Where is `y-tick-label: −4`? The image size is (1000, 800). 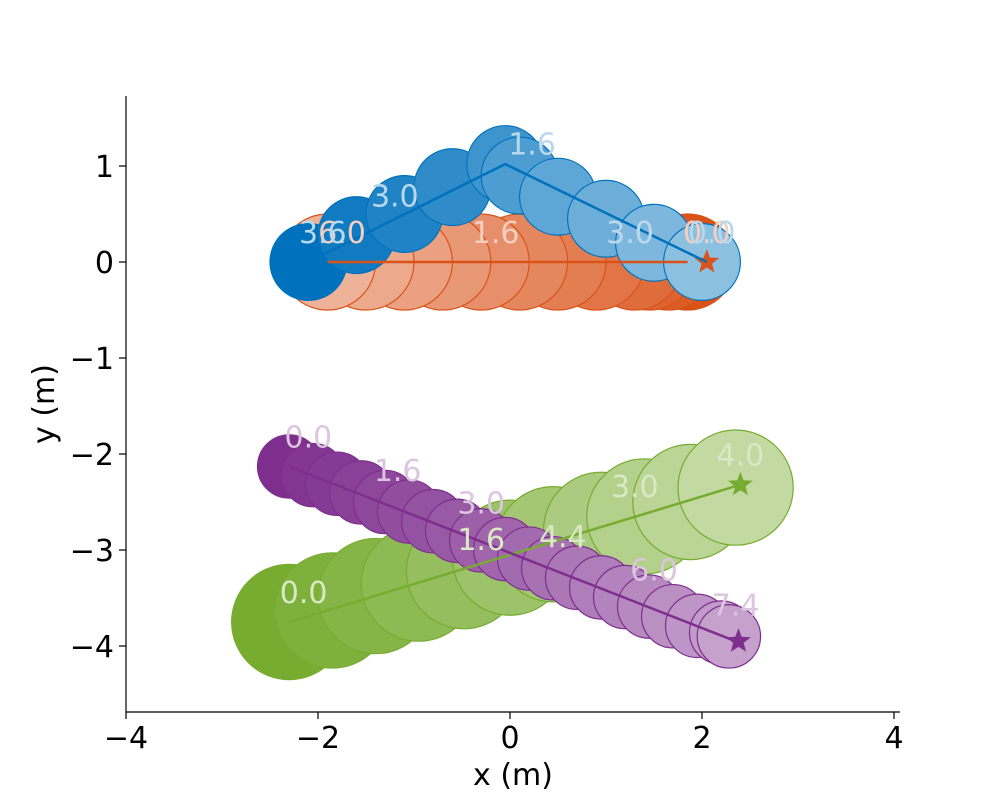
y-tick-label: −4 is located at coordinates (92, 647).